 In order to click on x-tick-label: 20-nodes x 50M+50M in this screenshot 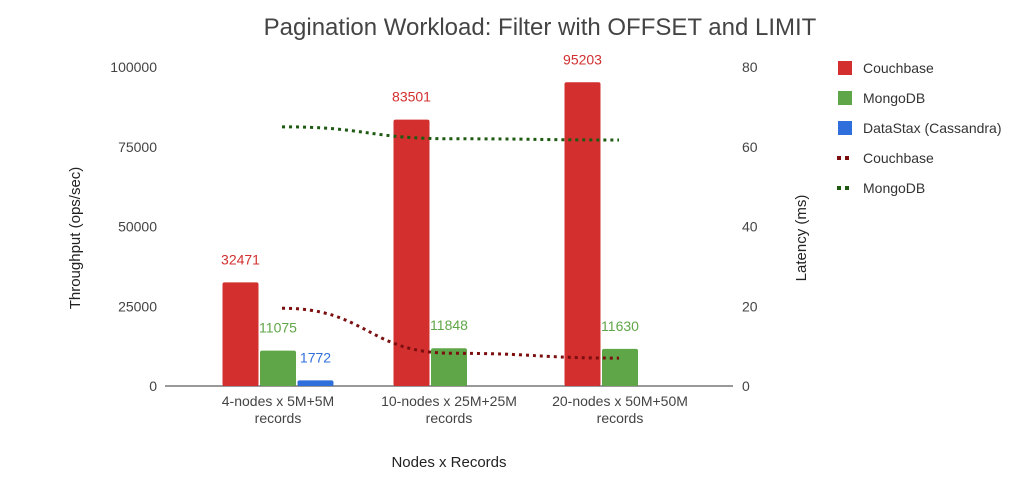, I will do `click(620, 401)`.